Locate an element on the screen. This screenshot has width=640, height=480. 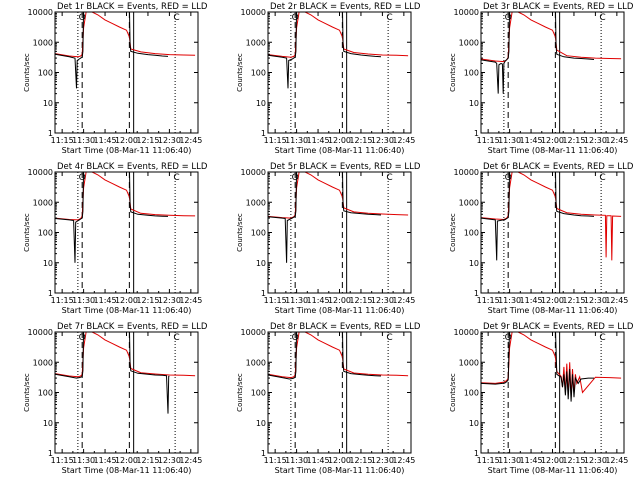
panel-title: Det 8r BLACK = Events, RED = LLD is located at coordinates (345, 327).